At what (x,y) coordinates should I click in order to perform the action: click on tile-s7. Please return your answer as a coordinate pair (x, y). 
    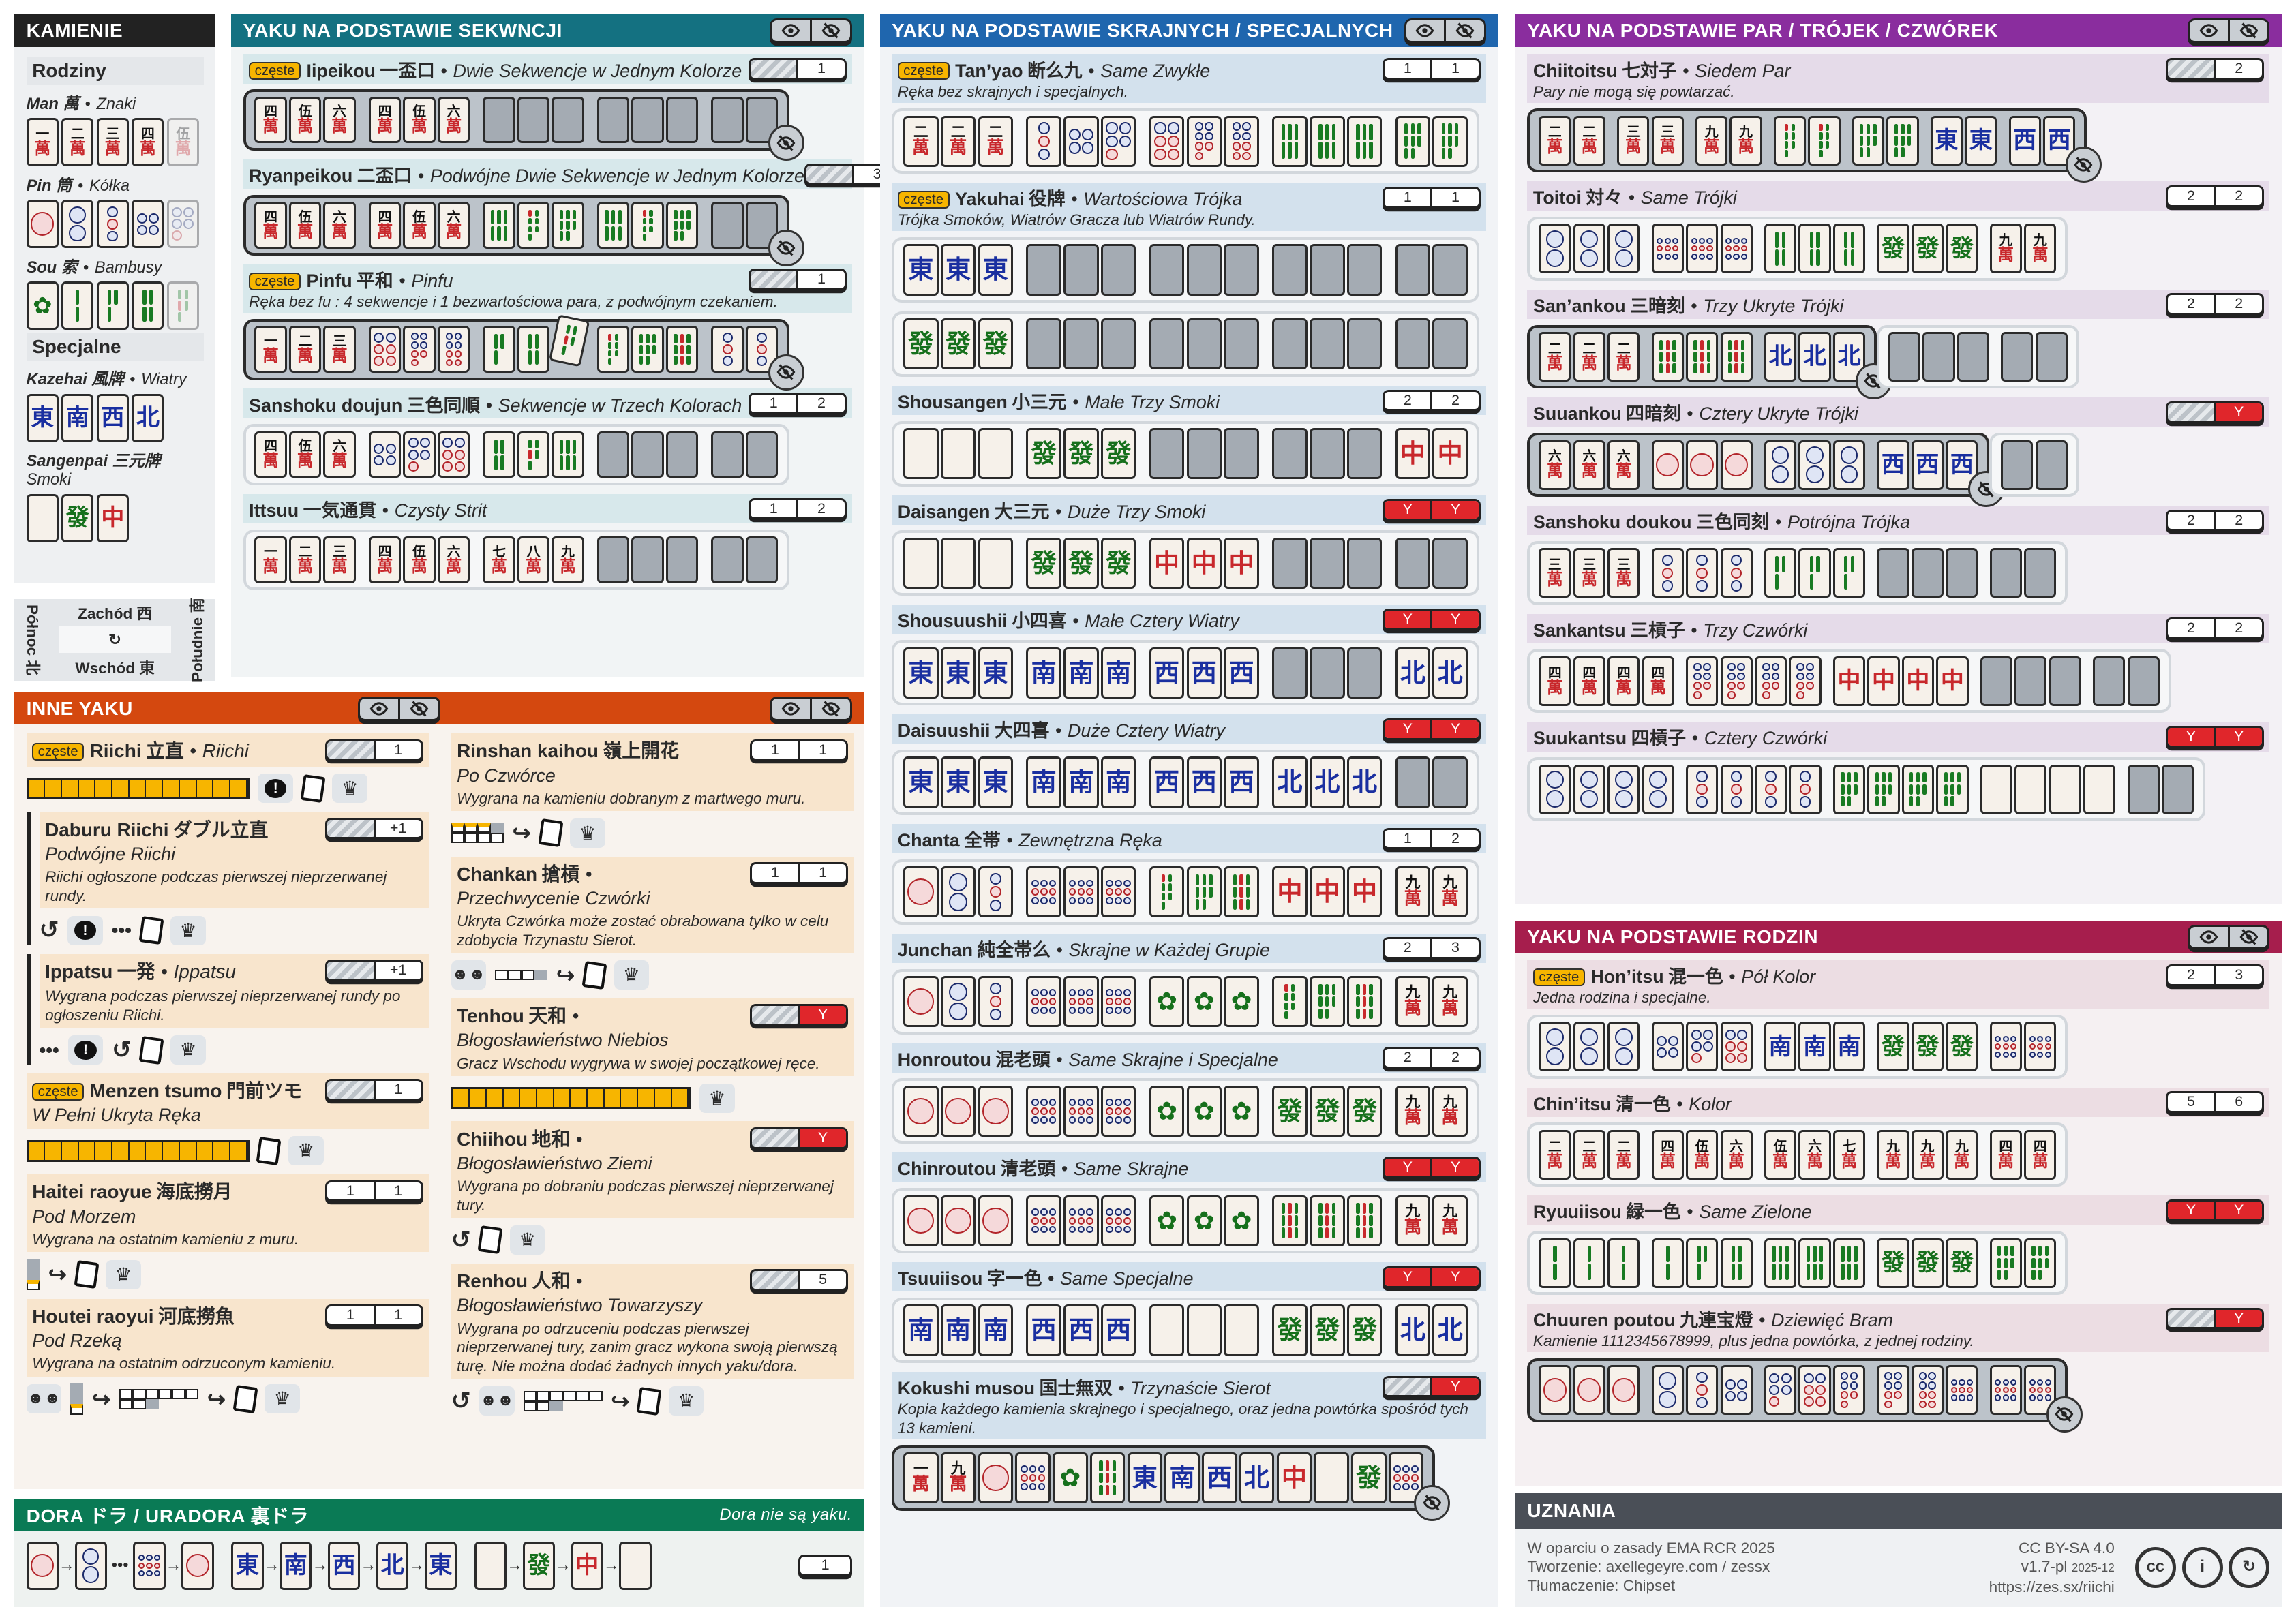
    Looking at the image, I should click on (1790, 140).